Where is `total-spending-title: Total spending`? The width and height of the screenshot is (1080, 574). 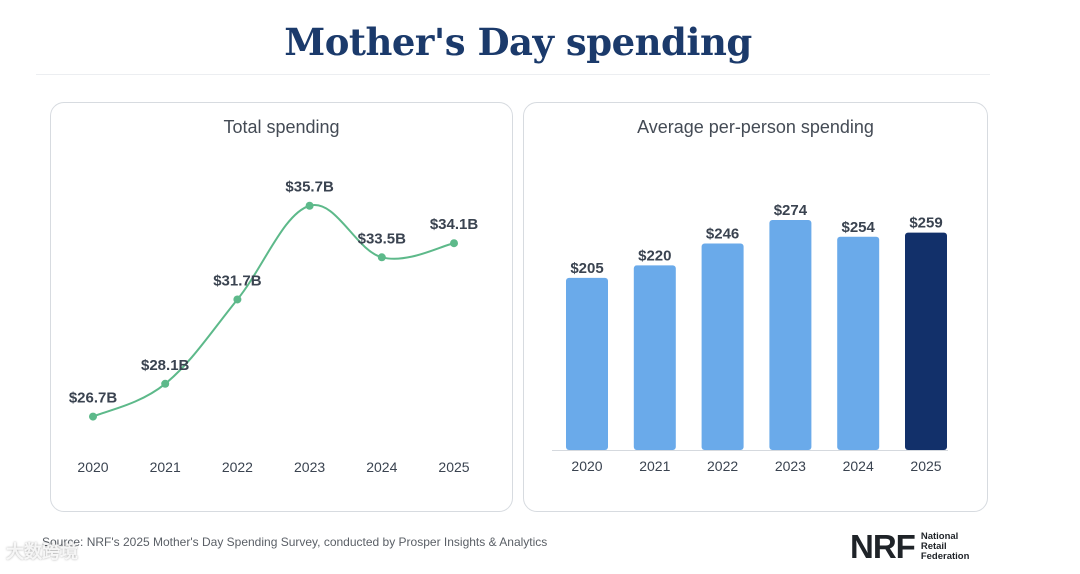
total-spending-title: Total spending is located at coordinates (281, 127).